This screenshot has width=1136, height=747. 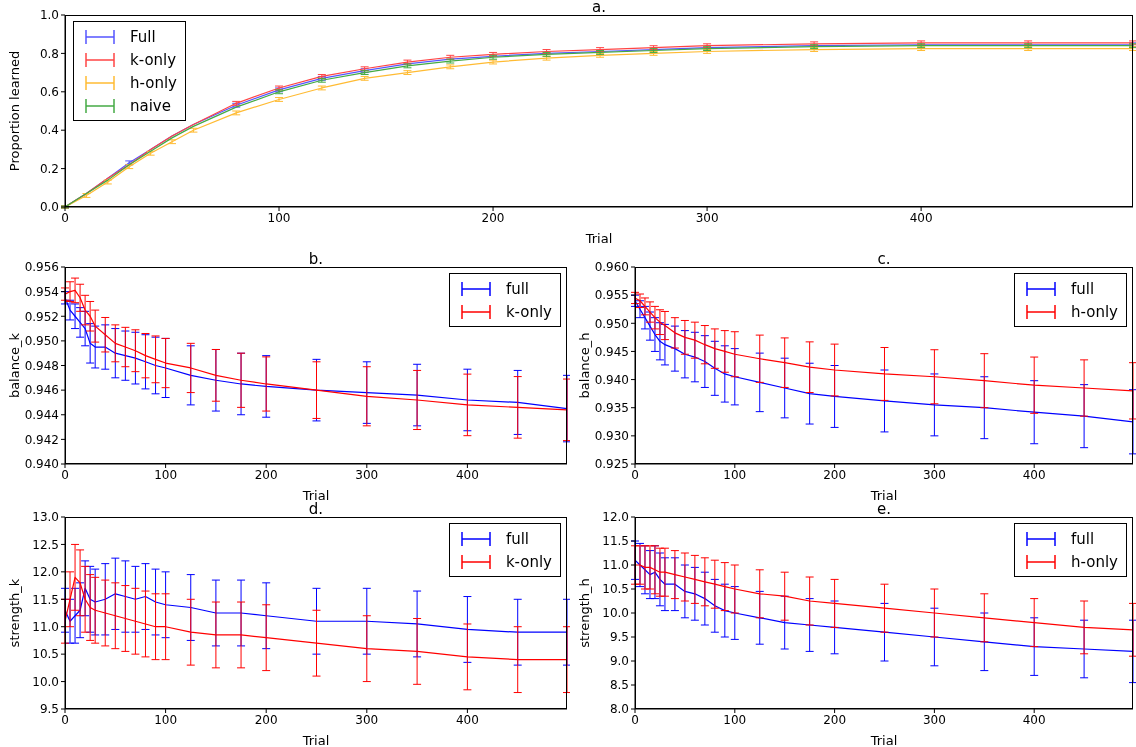 I want to click on y-tick-label: 12.5, so click(x=45, y=544).